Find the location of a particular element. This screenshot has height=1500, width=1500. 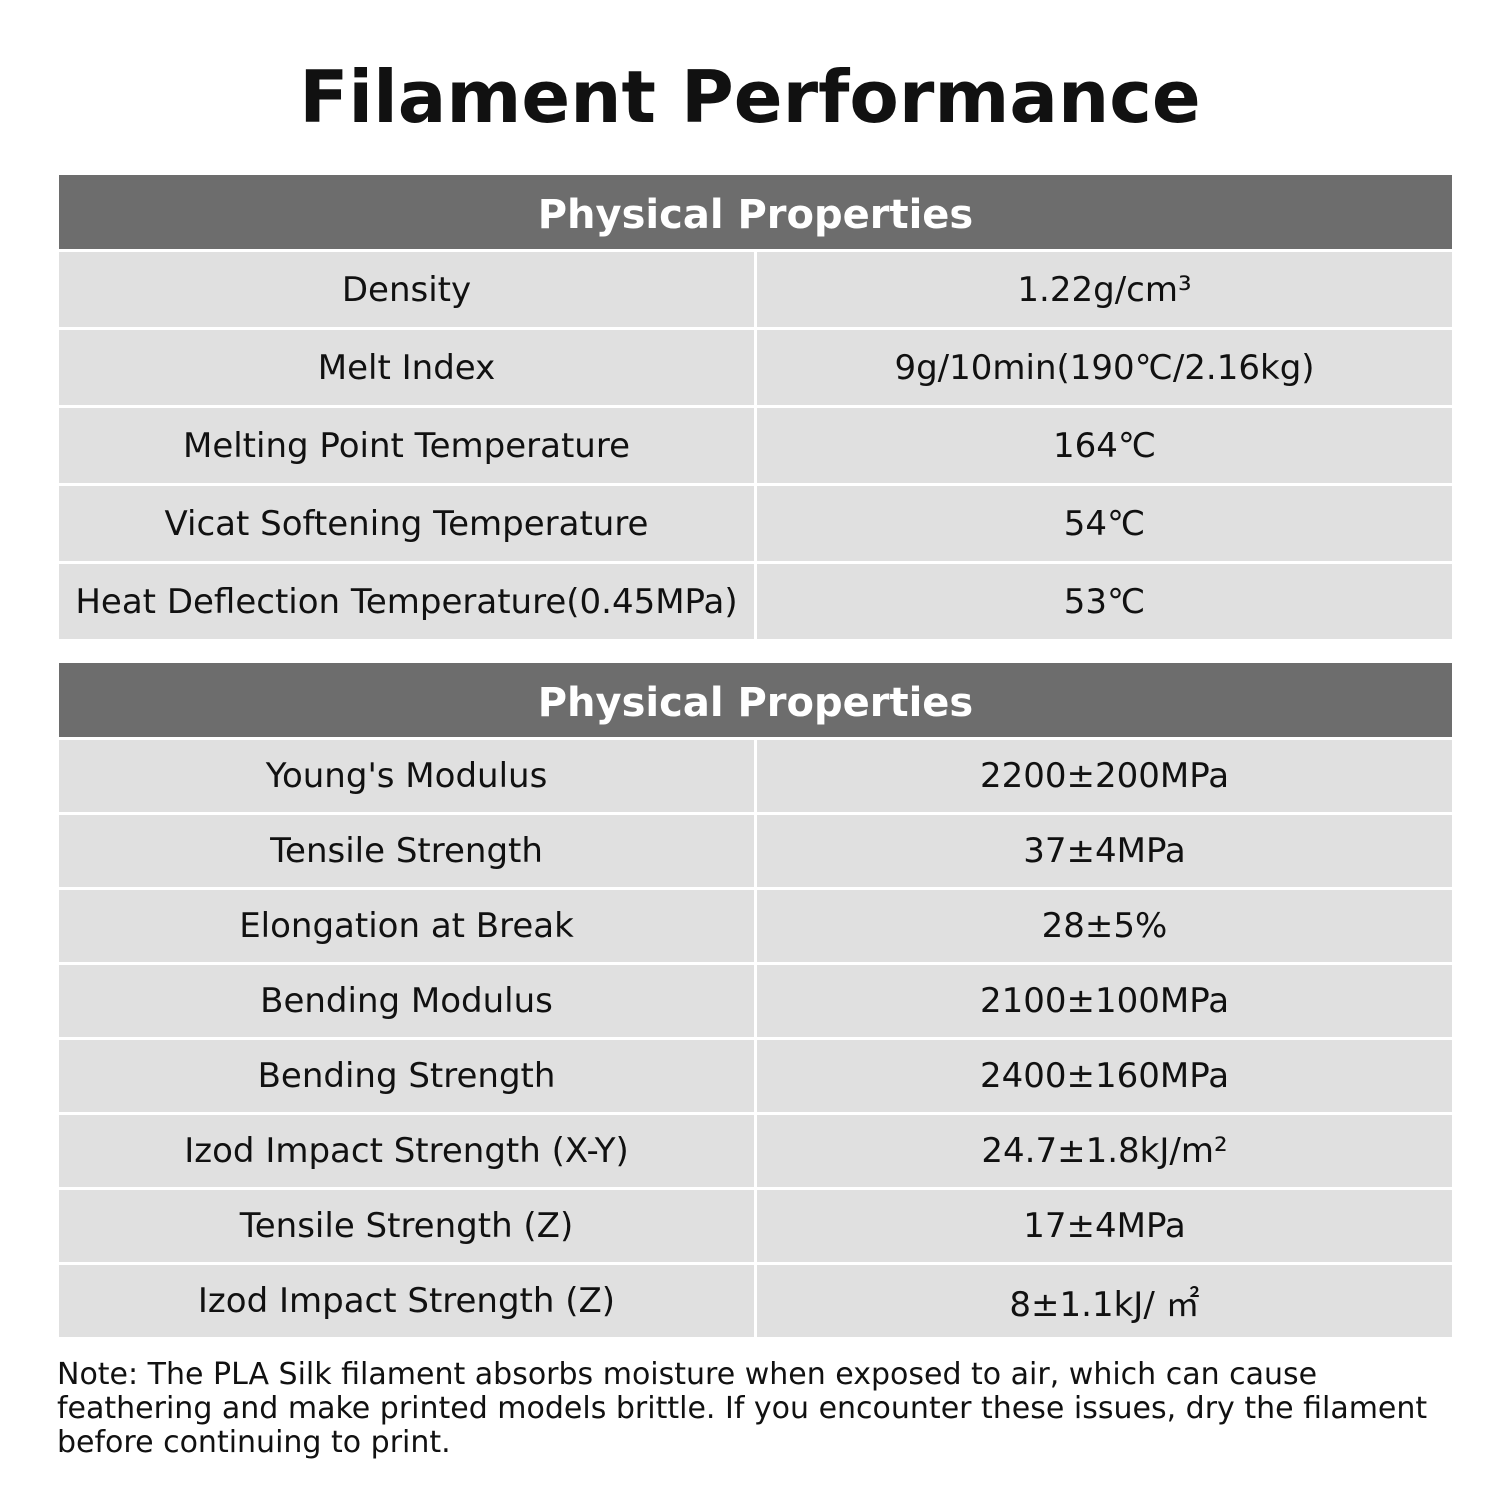

property-name: Elongation at Break is located at coordinates (406, 926).